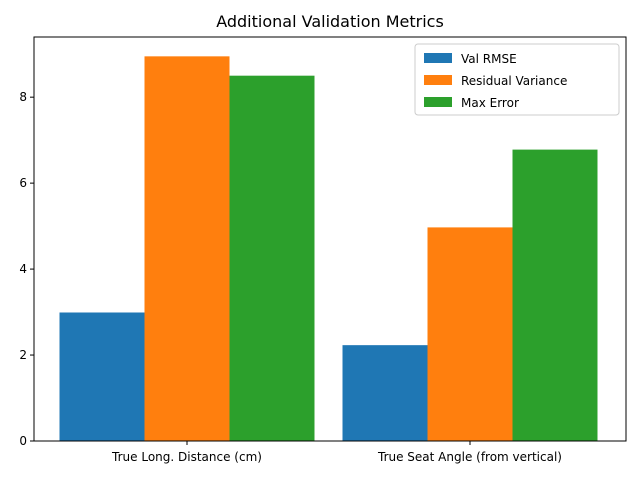 This screenshot has height=480, width=640. I want to click on x-tick-label: True Seat Angle (from vertical), so click(469, 457).